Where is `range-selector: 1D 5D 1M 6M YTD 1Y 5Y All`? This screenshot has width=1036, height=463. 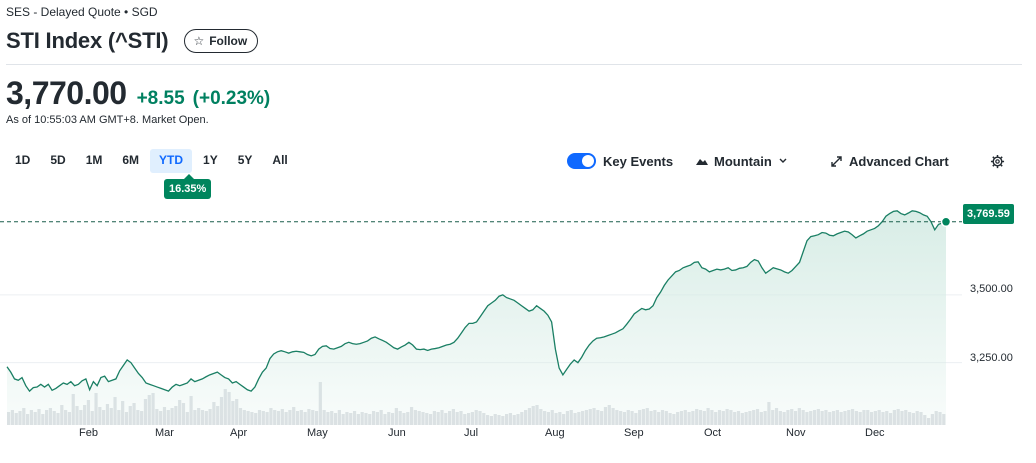
range-selector: 1D 5D 1M 6M YTD 1Y 5Y All is located at coordinates (152, 161).